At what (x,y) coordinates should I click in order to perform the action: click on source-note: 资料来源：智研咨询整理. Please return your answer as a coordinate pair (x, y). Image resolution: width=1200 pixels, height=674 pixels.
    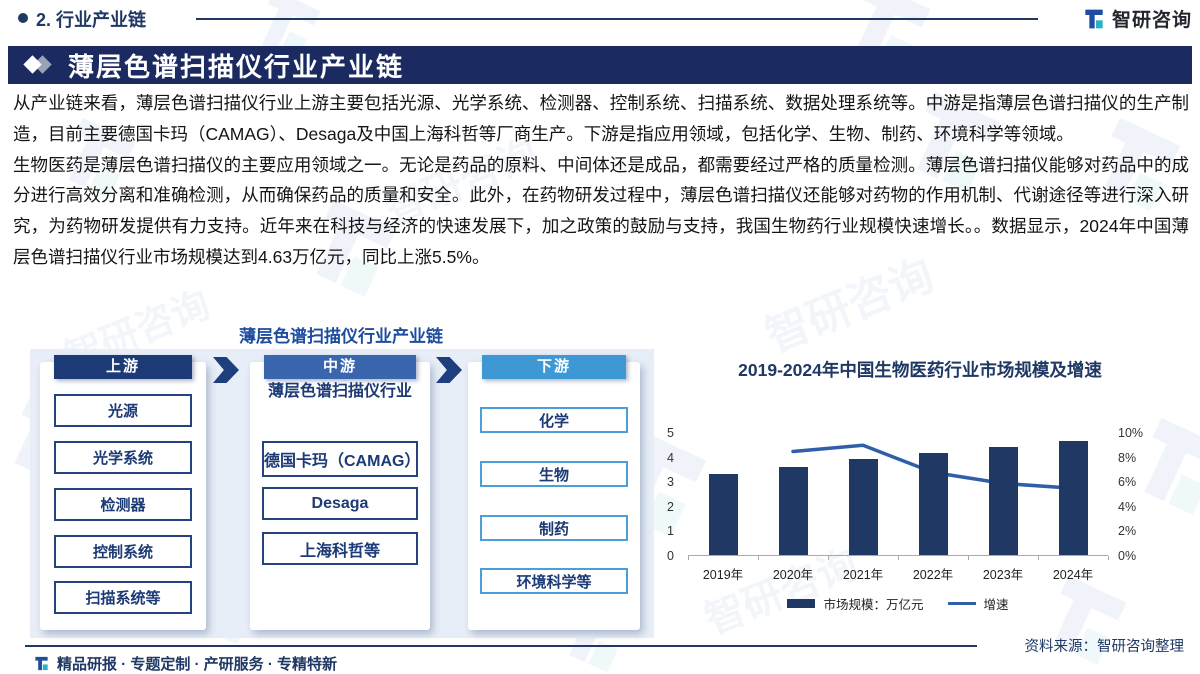
    Looking at the image, I should click on (1104, 647).